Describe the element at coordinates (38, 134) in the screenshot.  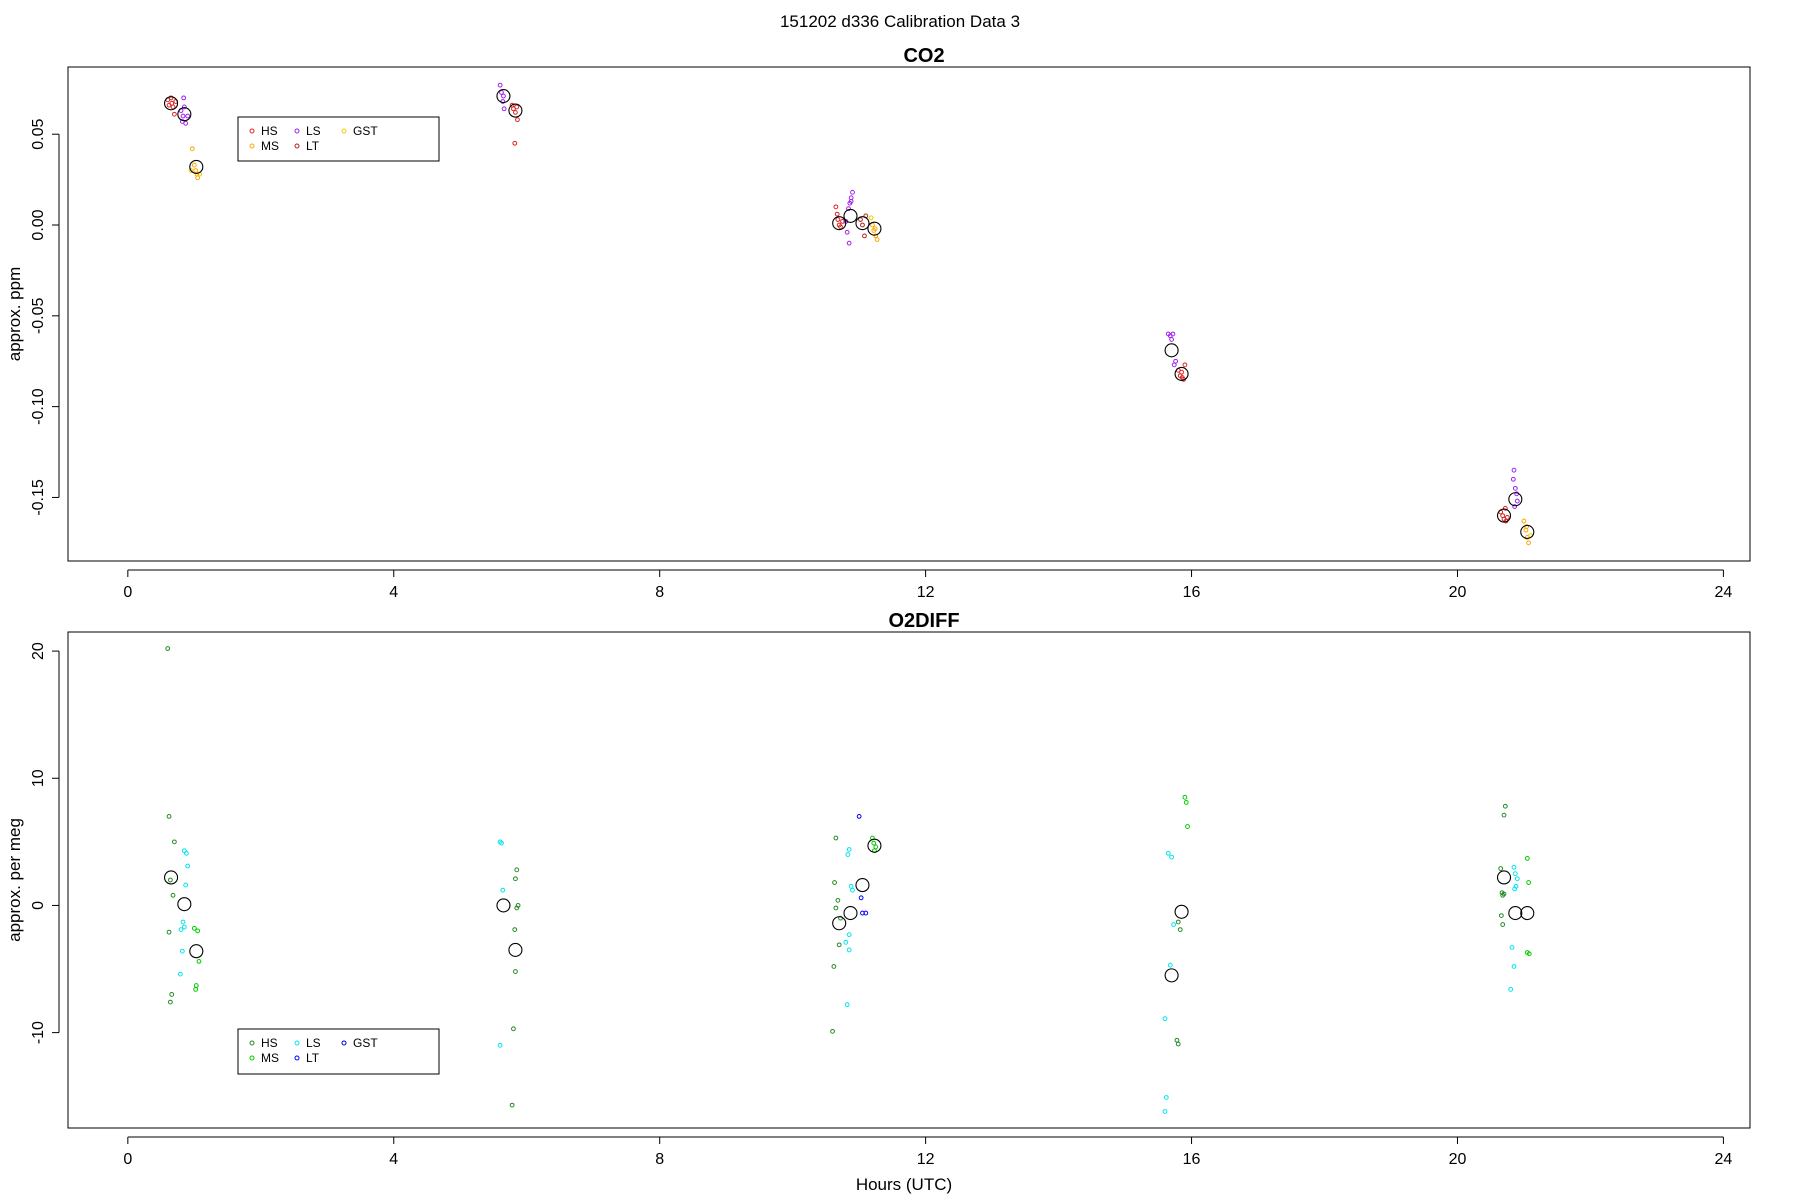
I see `y-tick-label: 0.05` at that location.